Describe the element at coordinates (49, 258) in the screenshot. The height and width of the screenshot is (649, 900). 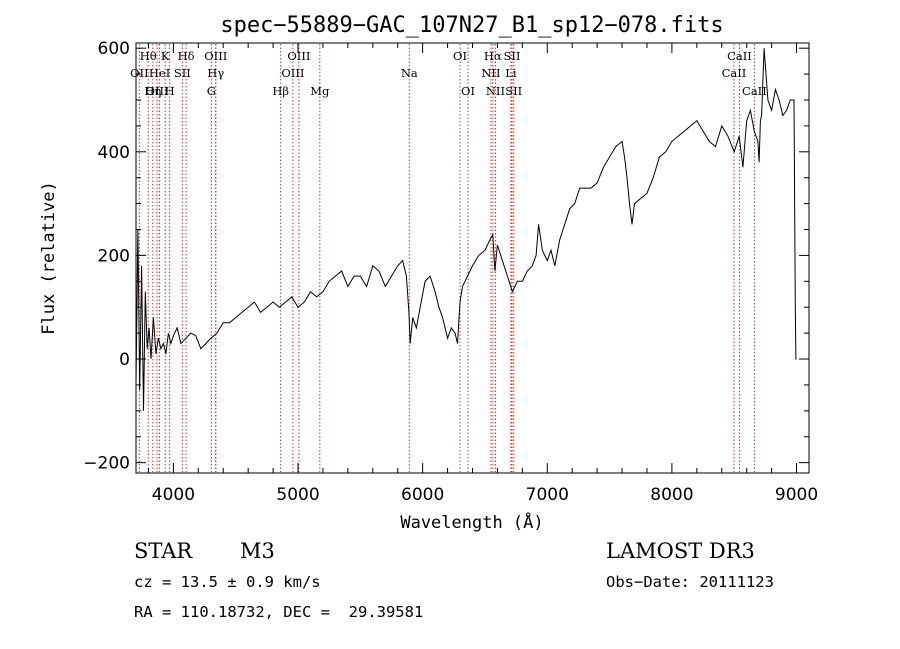
I see `y-axis-label: Flux (relative)` at that location.